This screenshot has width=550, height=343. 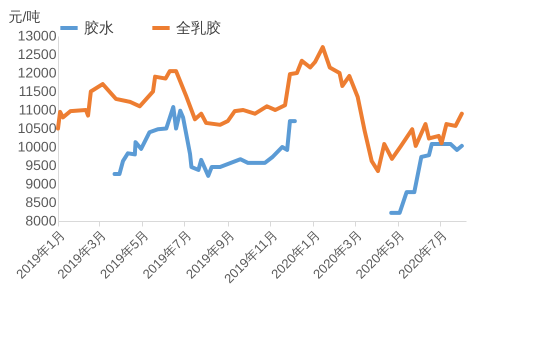 I want to click on y-tick-label: 13000, so click(x=37, y=36).